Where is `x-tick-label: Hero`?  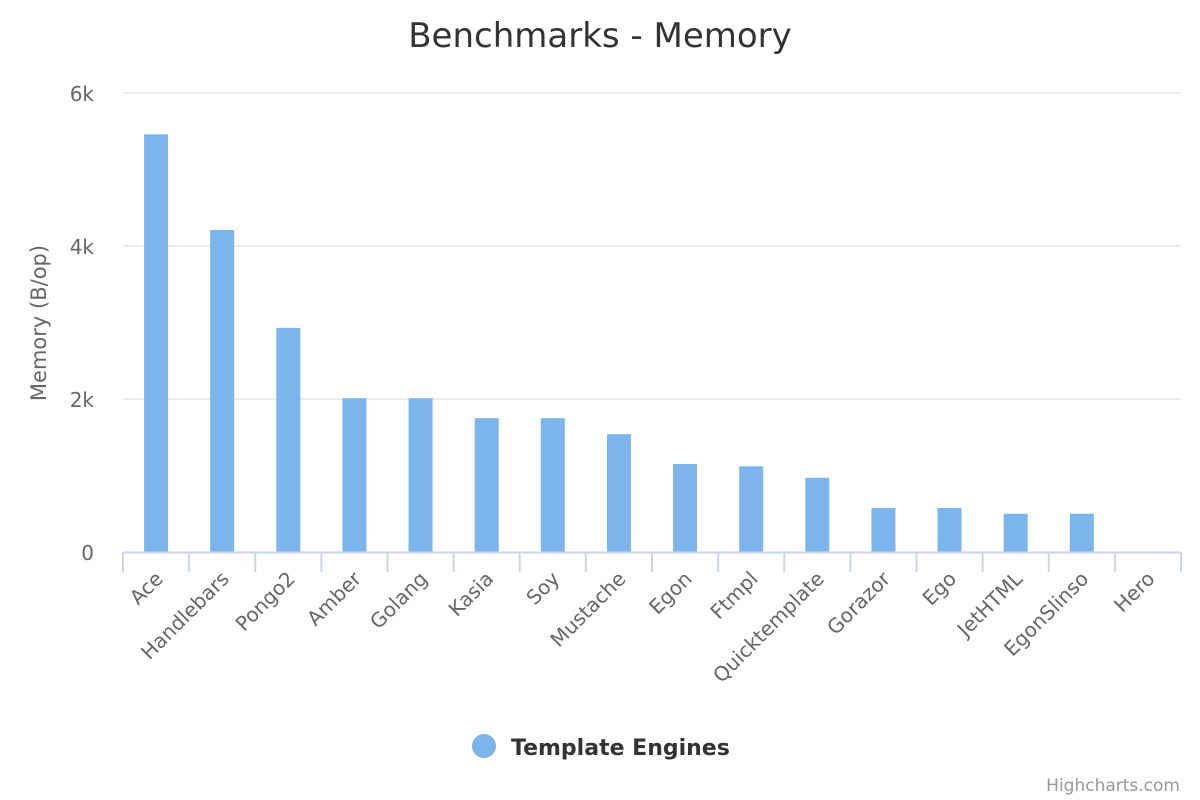 x-tick-label: Hero is located at coordinates (1134, 592).